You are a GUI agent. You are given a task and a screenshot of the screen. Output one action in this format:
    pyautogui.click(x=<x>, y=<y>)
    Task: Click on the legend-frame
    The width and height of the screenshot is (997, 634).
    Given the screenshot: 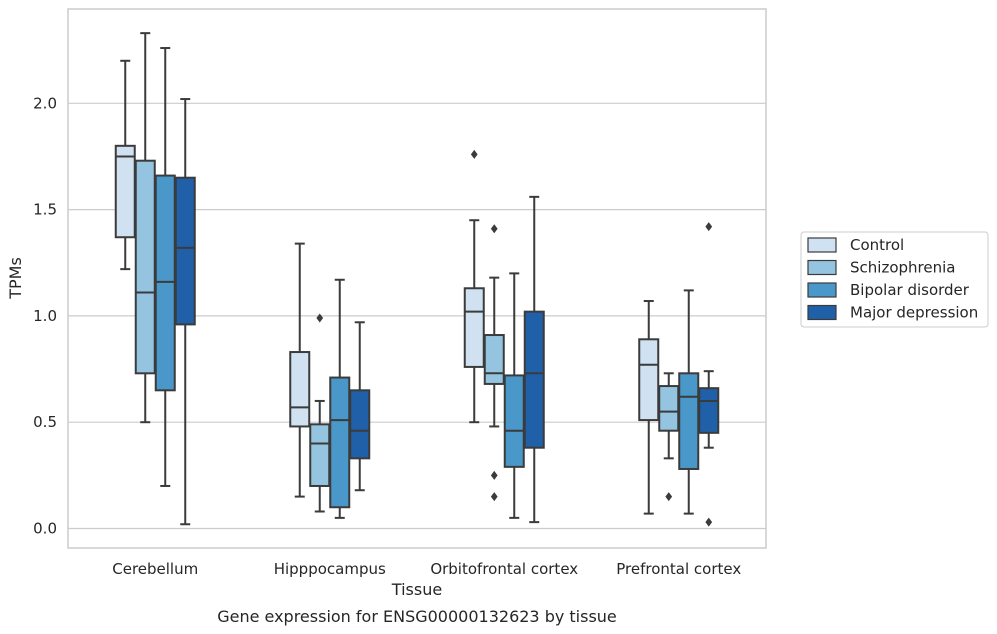 What is the action you would take?
    pyautogui.click(x=894, y=279)
    